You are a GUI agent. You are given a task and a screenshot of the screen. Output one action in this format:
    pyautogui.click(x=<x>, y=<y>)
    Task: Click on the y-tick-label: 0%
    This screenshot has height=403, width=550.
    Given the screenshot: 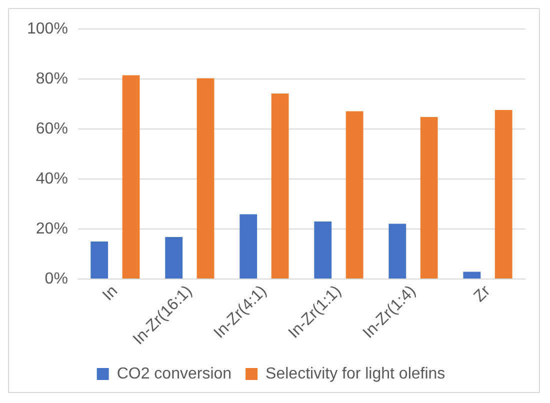 What is the action you would take?
    pyautogui.click(x=56, y=279)
    